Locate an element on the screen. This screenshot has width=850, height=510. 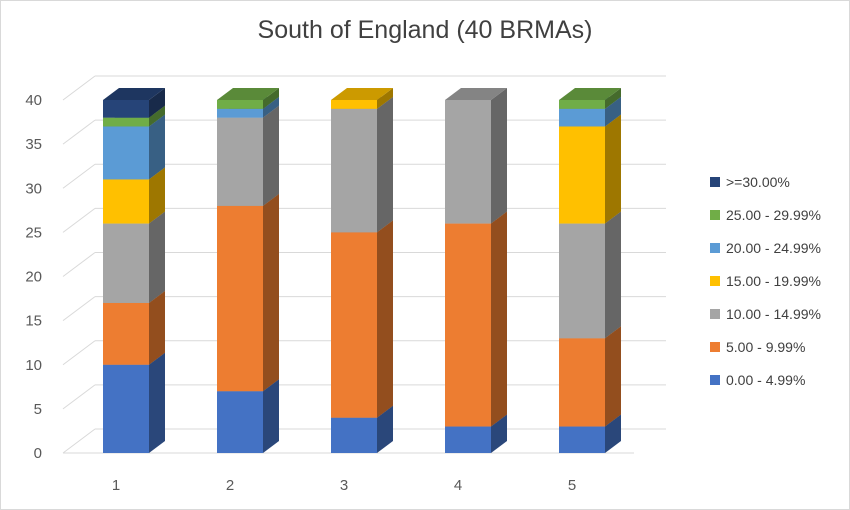
x-tick-label: 4 is located at coordinates (458, 485).